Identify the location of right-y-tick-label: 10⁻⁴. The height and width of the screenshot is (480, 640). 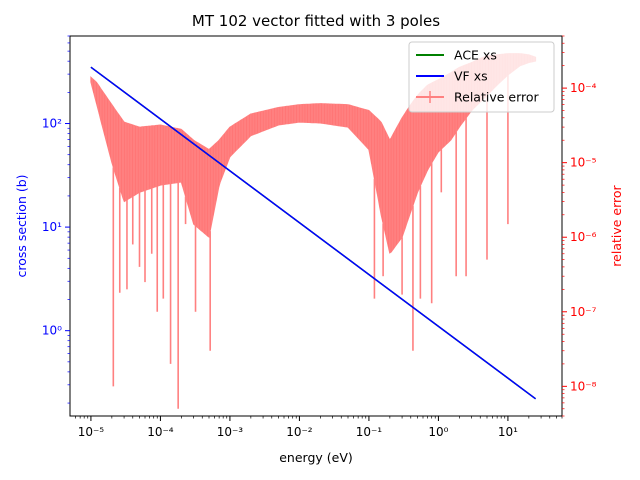
(583, 88).